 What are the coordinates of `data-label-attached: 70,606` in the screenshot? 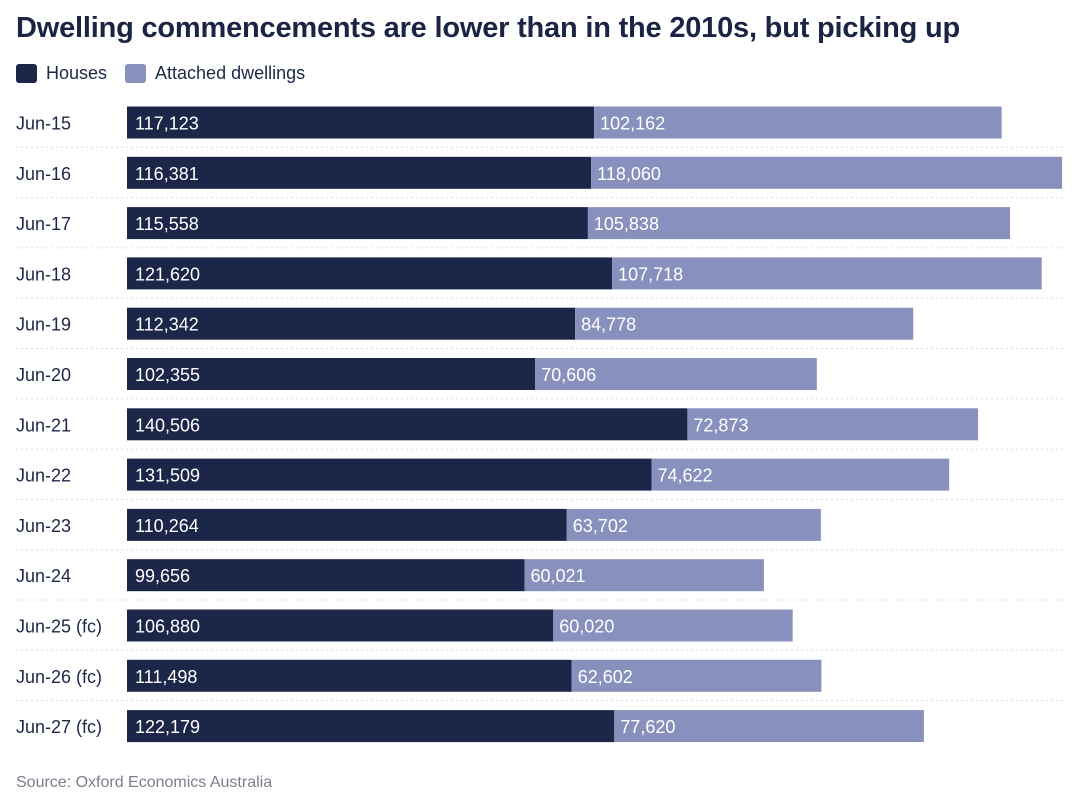 It's located at (568, 375).